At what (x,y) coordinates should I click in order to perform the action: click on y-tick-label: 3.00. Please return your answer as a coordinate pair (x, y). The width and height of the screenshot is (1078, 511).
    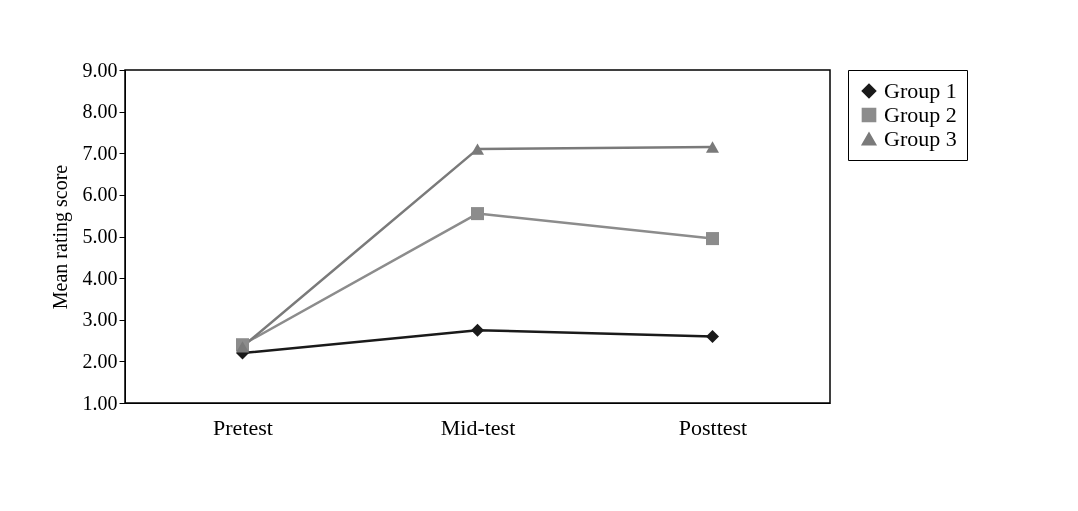
    Looking at the image, I should click on (100, 319).